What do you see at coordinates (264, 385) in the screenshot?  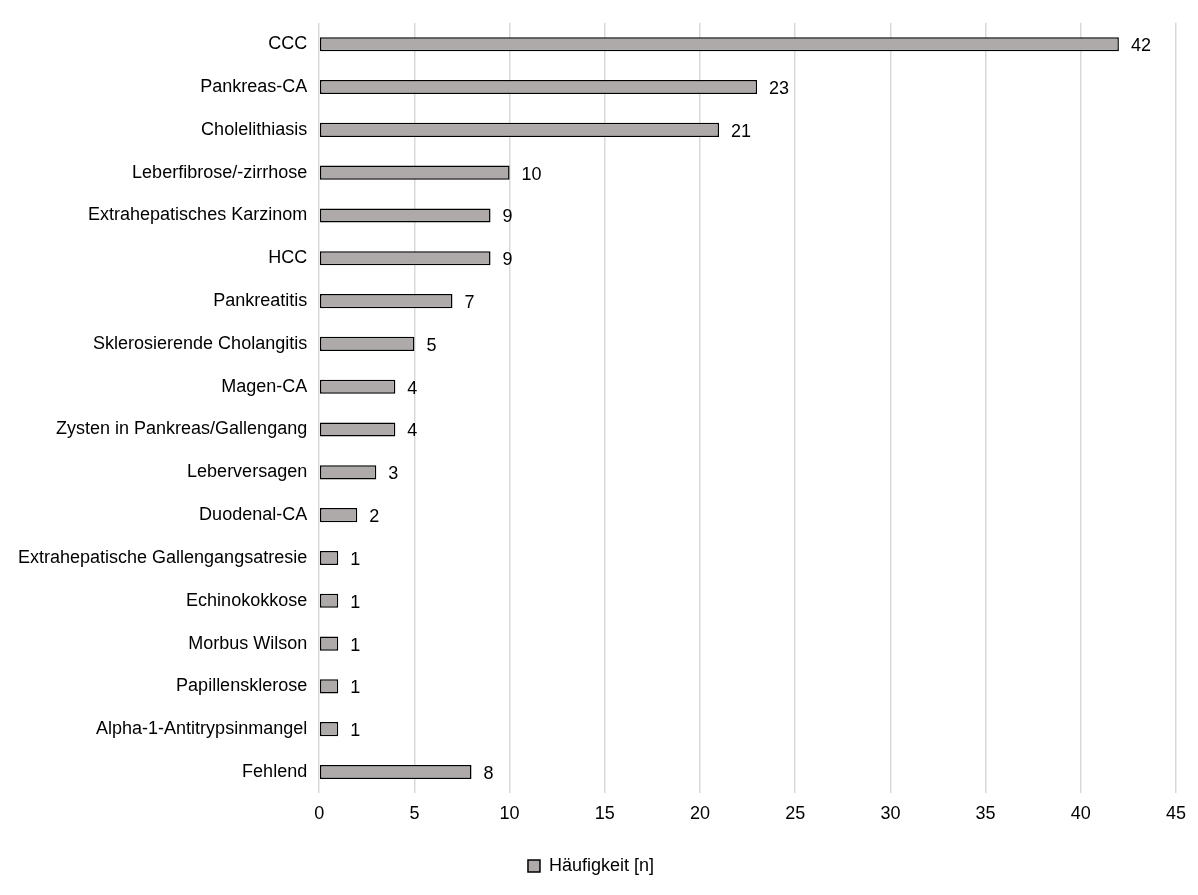 I see `y-tick-label: Magen-CA` at bounding box center [264, 385].